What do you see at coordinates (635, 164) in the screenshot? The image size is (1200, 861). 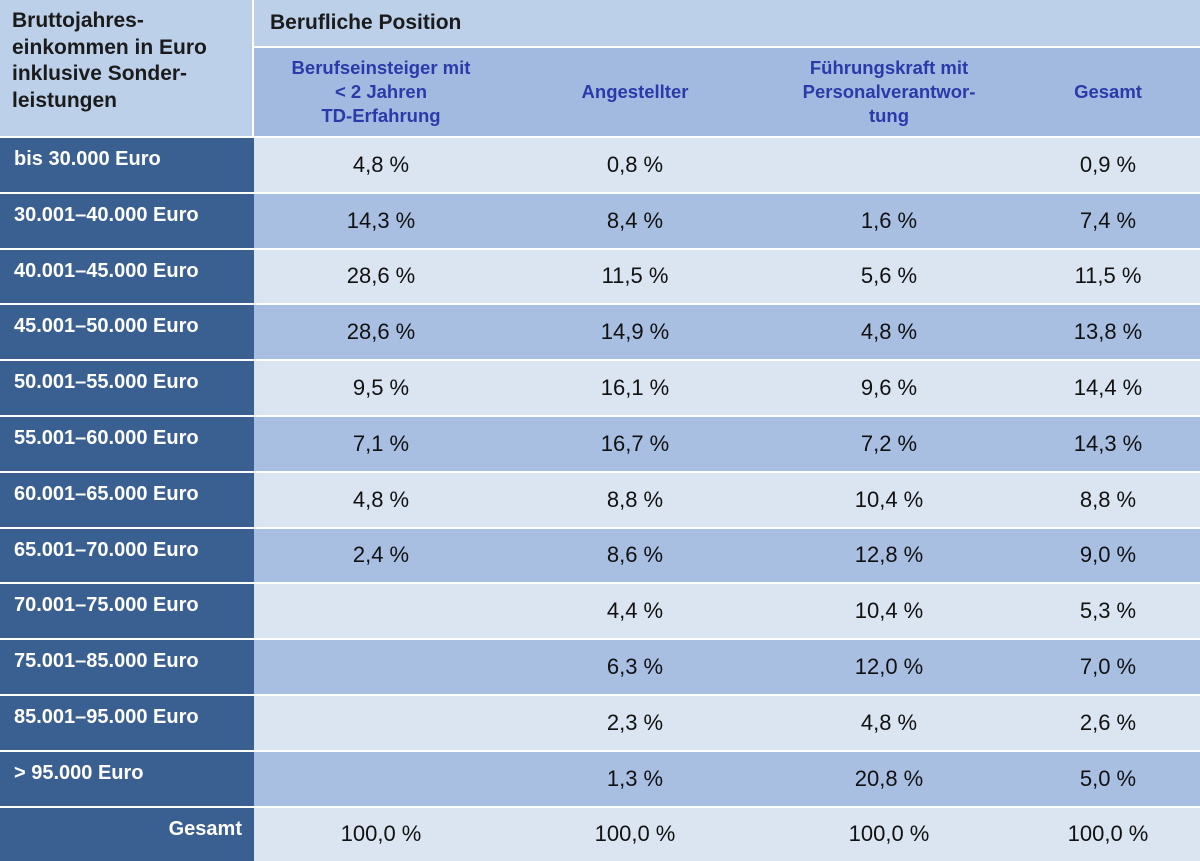 I see `table-cell: 0,8 %` at bounding box center [635, 164].